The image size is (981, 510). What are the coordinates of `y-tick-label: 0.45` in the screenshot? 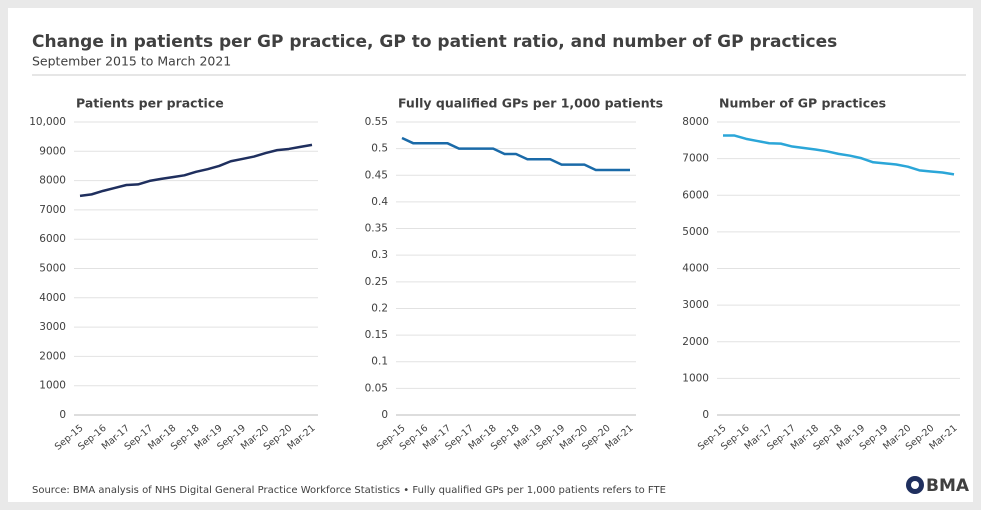 It's located at (376, 175).